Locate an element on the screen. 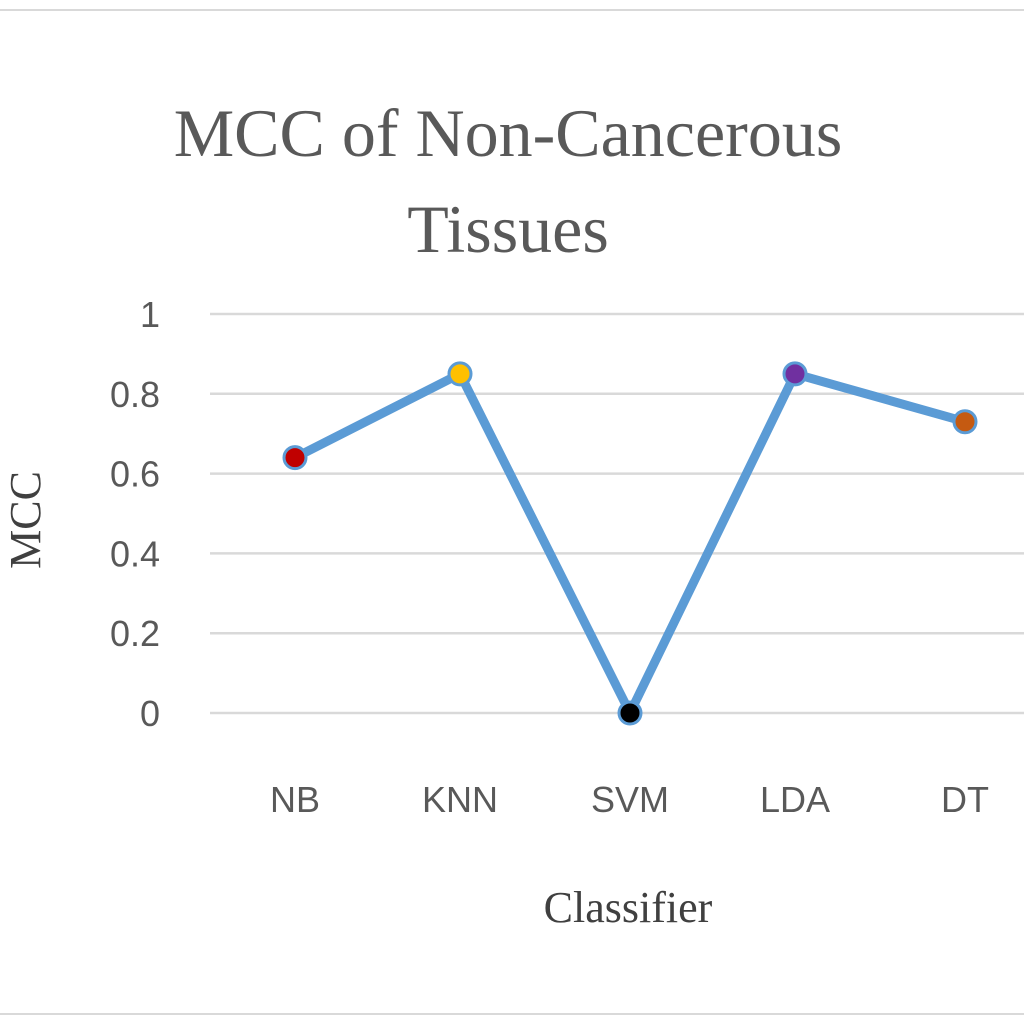  x-tick-label-svm: SVM is located at coordinates (630, 799).